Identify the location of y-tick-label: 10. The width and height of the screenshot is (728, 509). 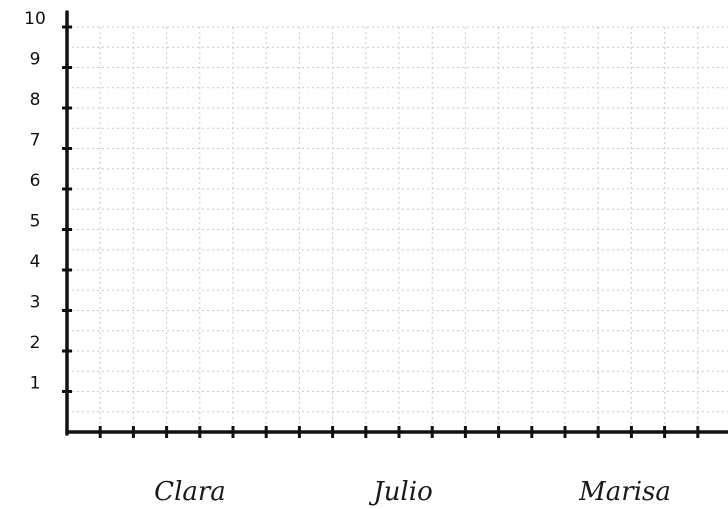
(35, 19).